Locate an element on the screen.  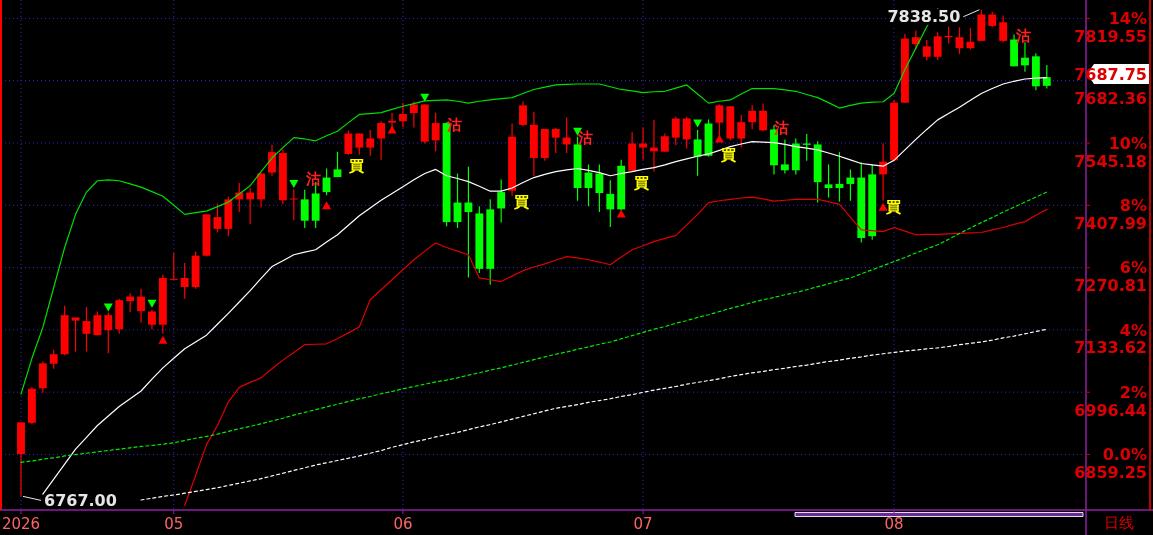
y-tick-label: 6996.44 is located at coordinates (1110, 410).